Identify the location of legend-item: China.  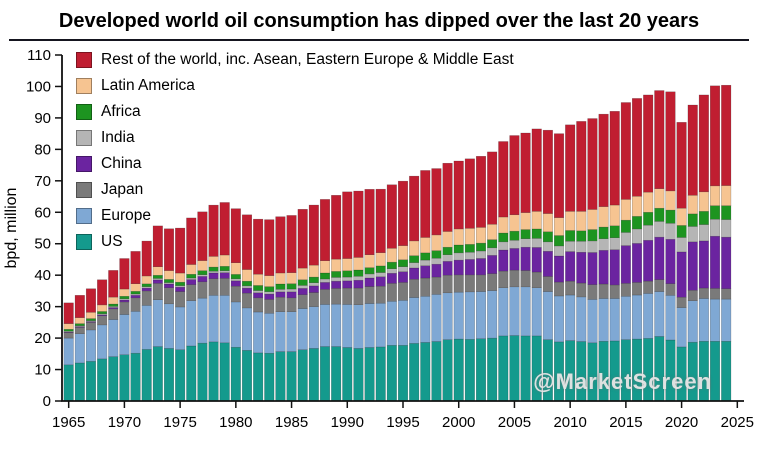
(295, 164).